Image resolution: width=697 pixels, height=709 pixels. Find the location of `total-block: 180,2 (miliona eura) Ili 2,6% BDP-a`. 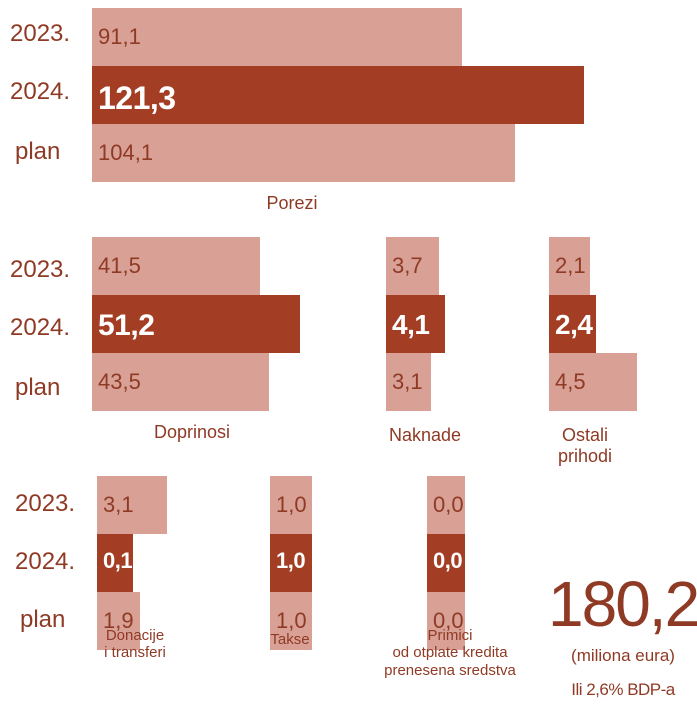

total-block: 180,2 (miliona eura) Ili 2,6% BDP-a is located at coordinates (622, 636).